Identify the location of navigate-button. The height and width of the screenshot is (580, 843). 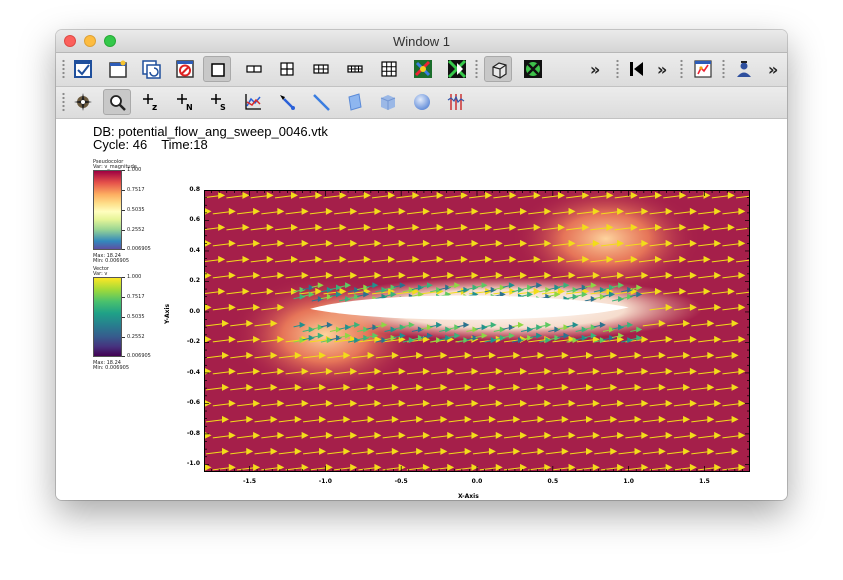
(83, 102).